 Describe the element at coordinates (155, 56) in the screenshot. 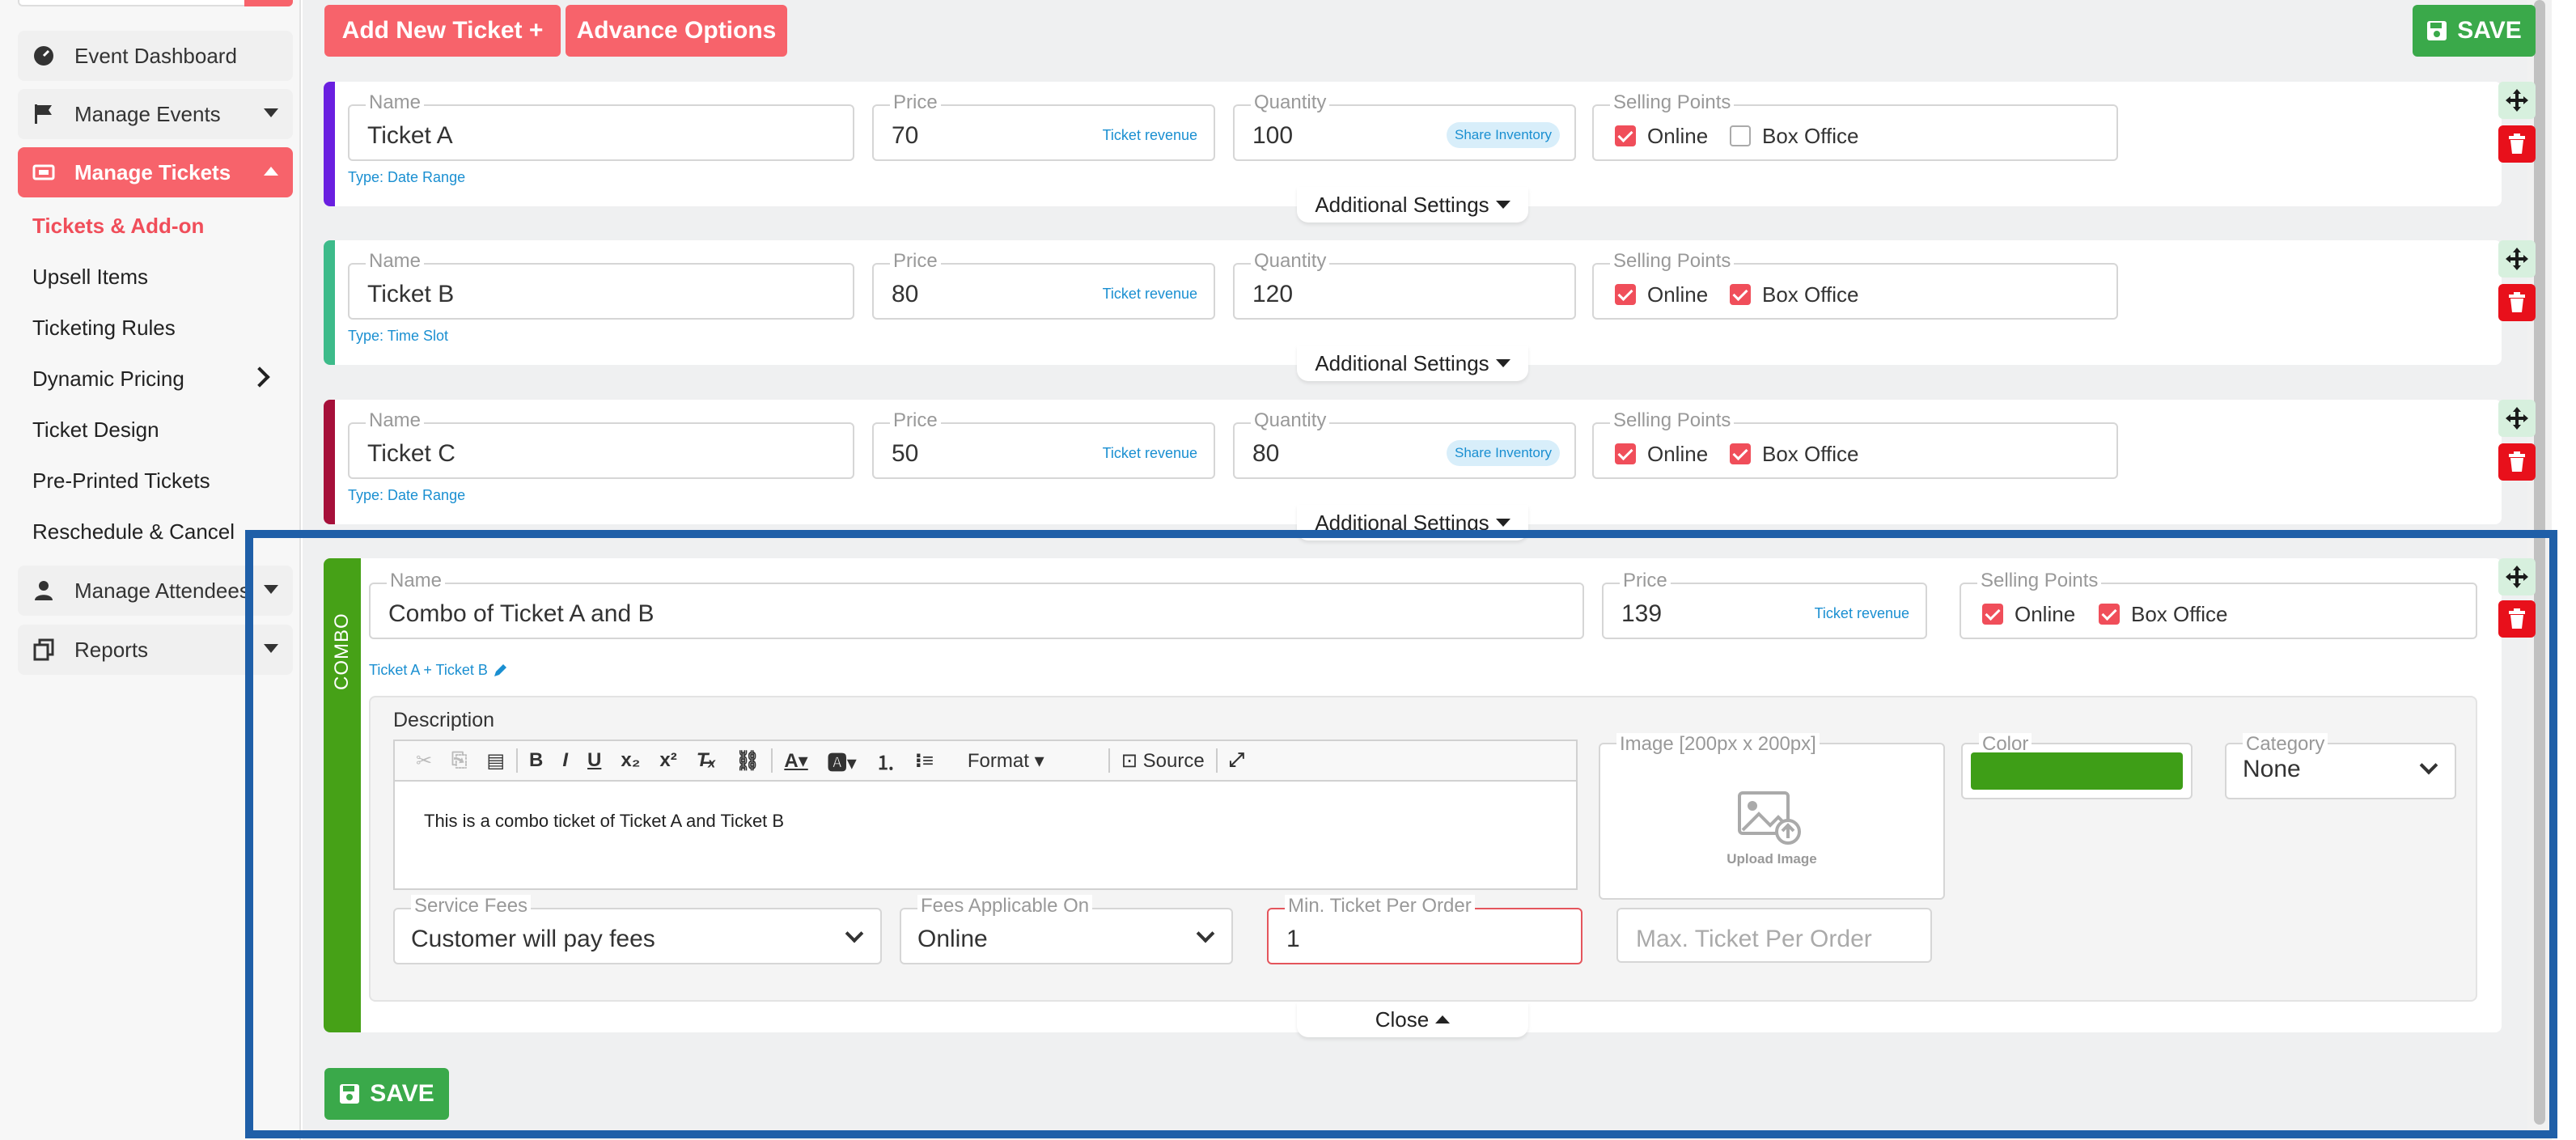

I see `sidebar-item-event-dashboard: Event Dashboard` at that location.